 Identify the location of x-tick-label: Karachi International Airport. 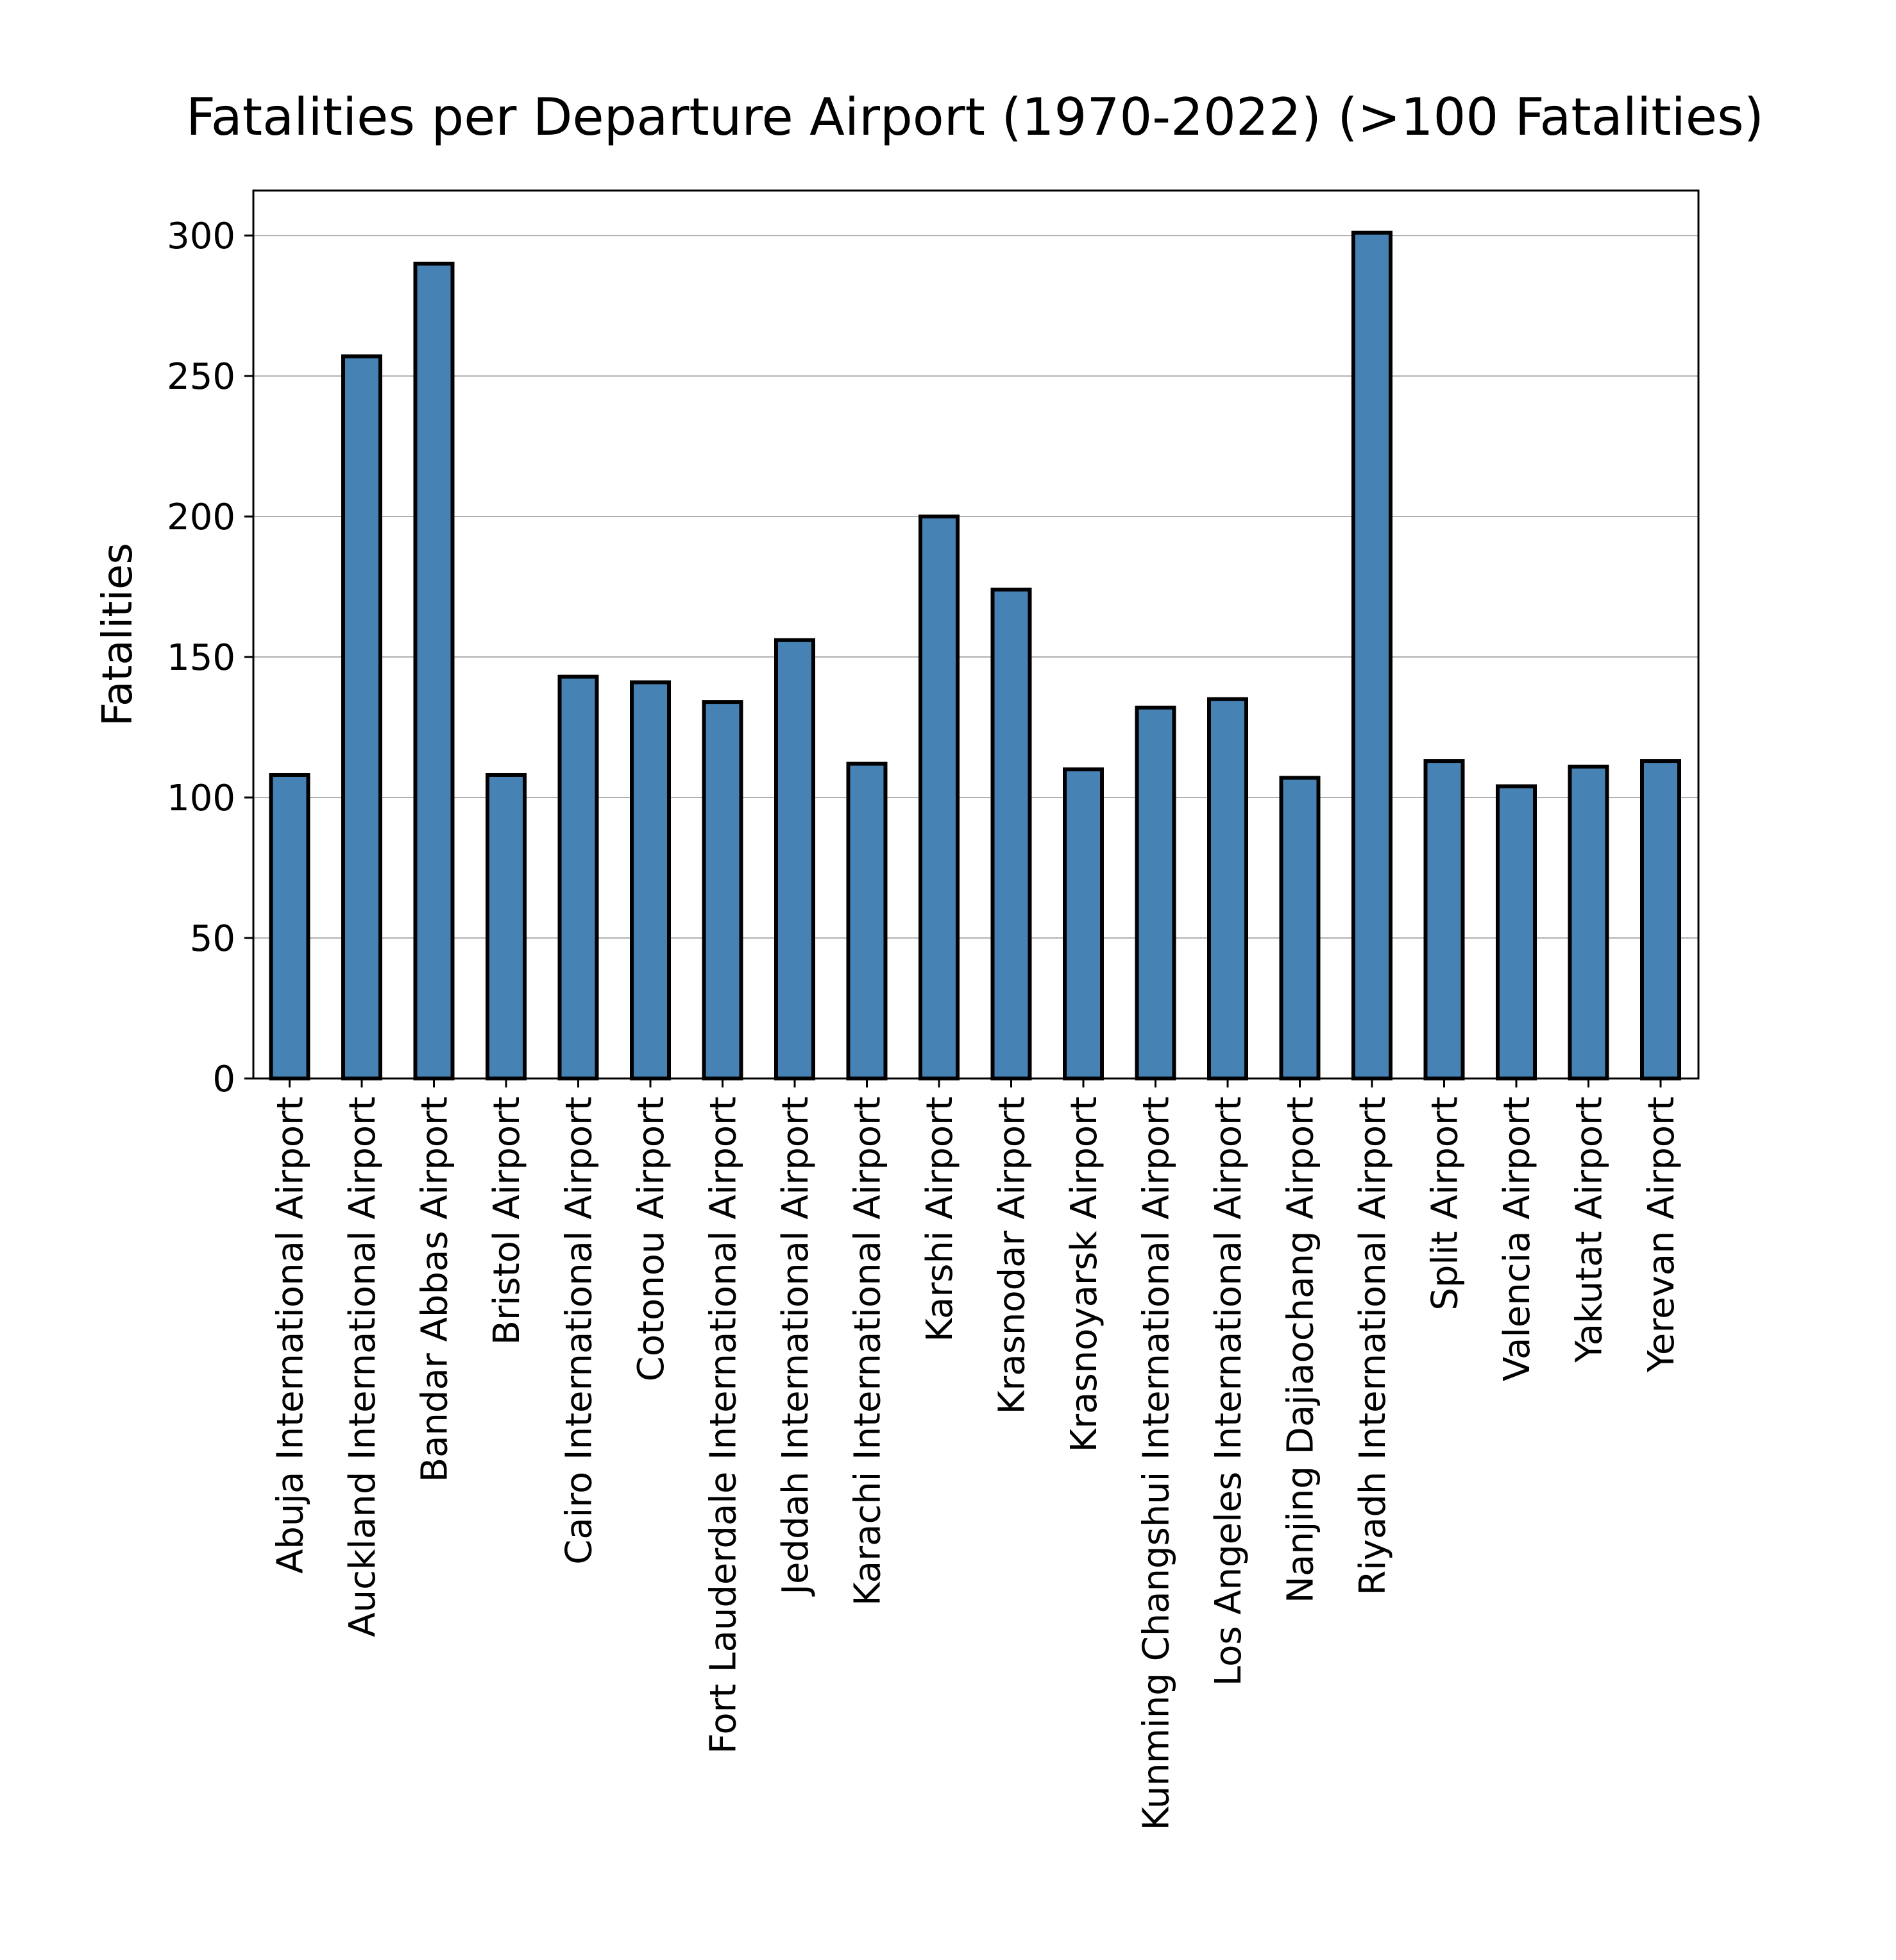
(868, 1351).